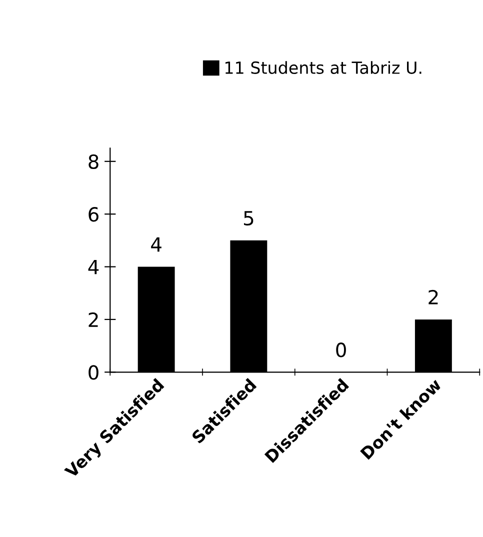  Describe the element at coordinates (433, 297) in the screenshot. I see `data-label: 2` at that location.